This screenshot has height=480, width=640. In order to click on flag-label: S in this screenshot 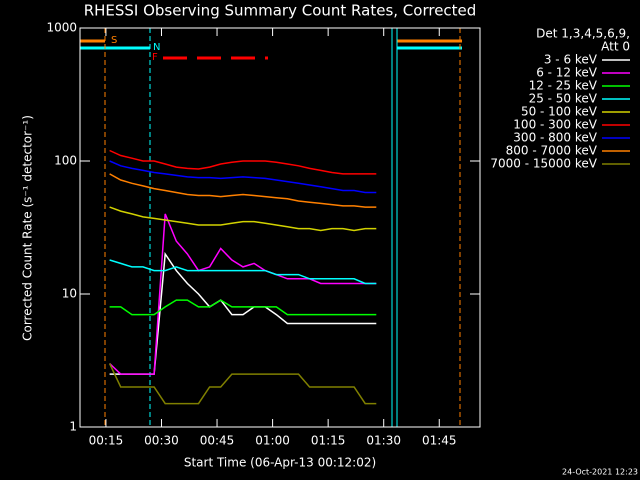, I will do `click(114, 40)`.